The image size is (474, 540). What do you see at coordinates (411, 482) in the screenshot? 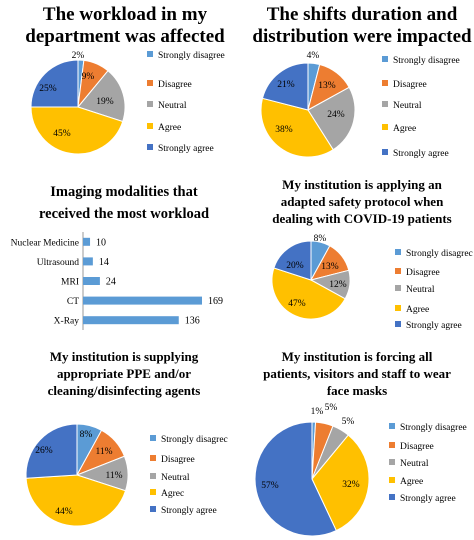
I see `chart-5-legend-label-3: Agree` at bounding box center [411, 482].